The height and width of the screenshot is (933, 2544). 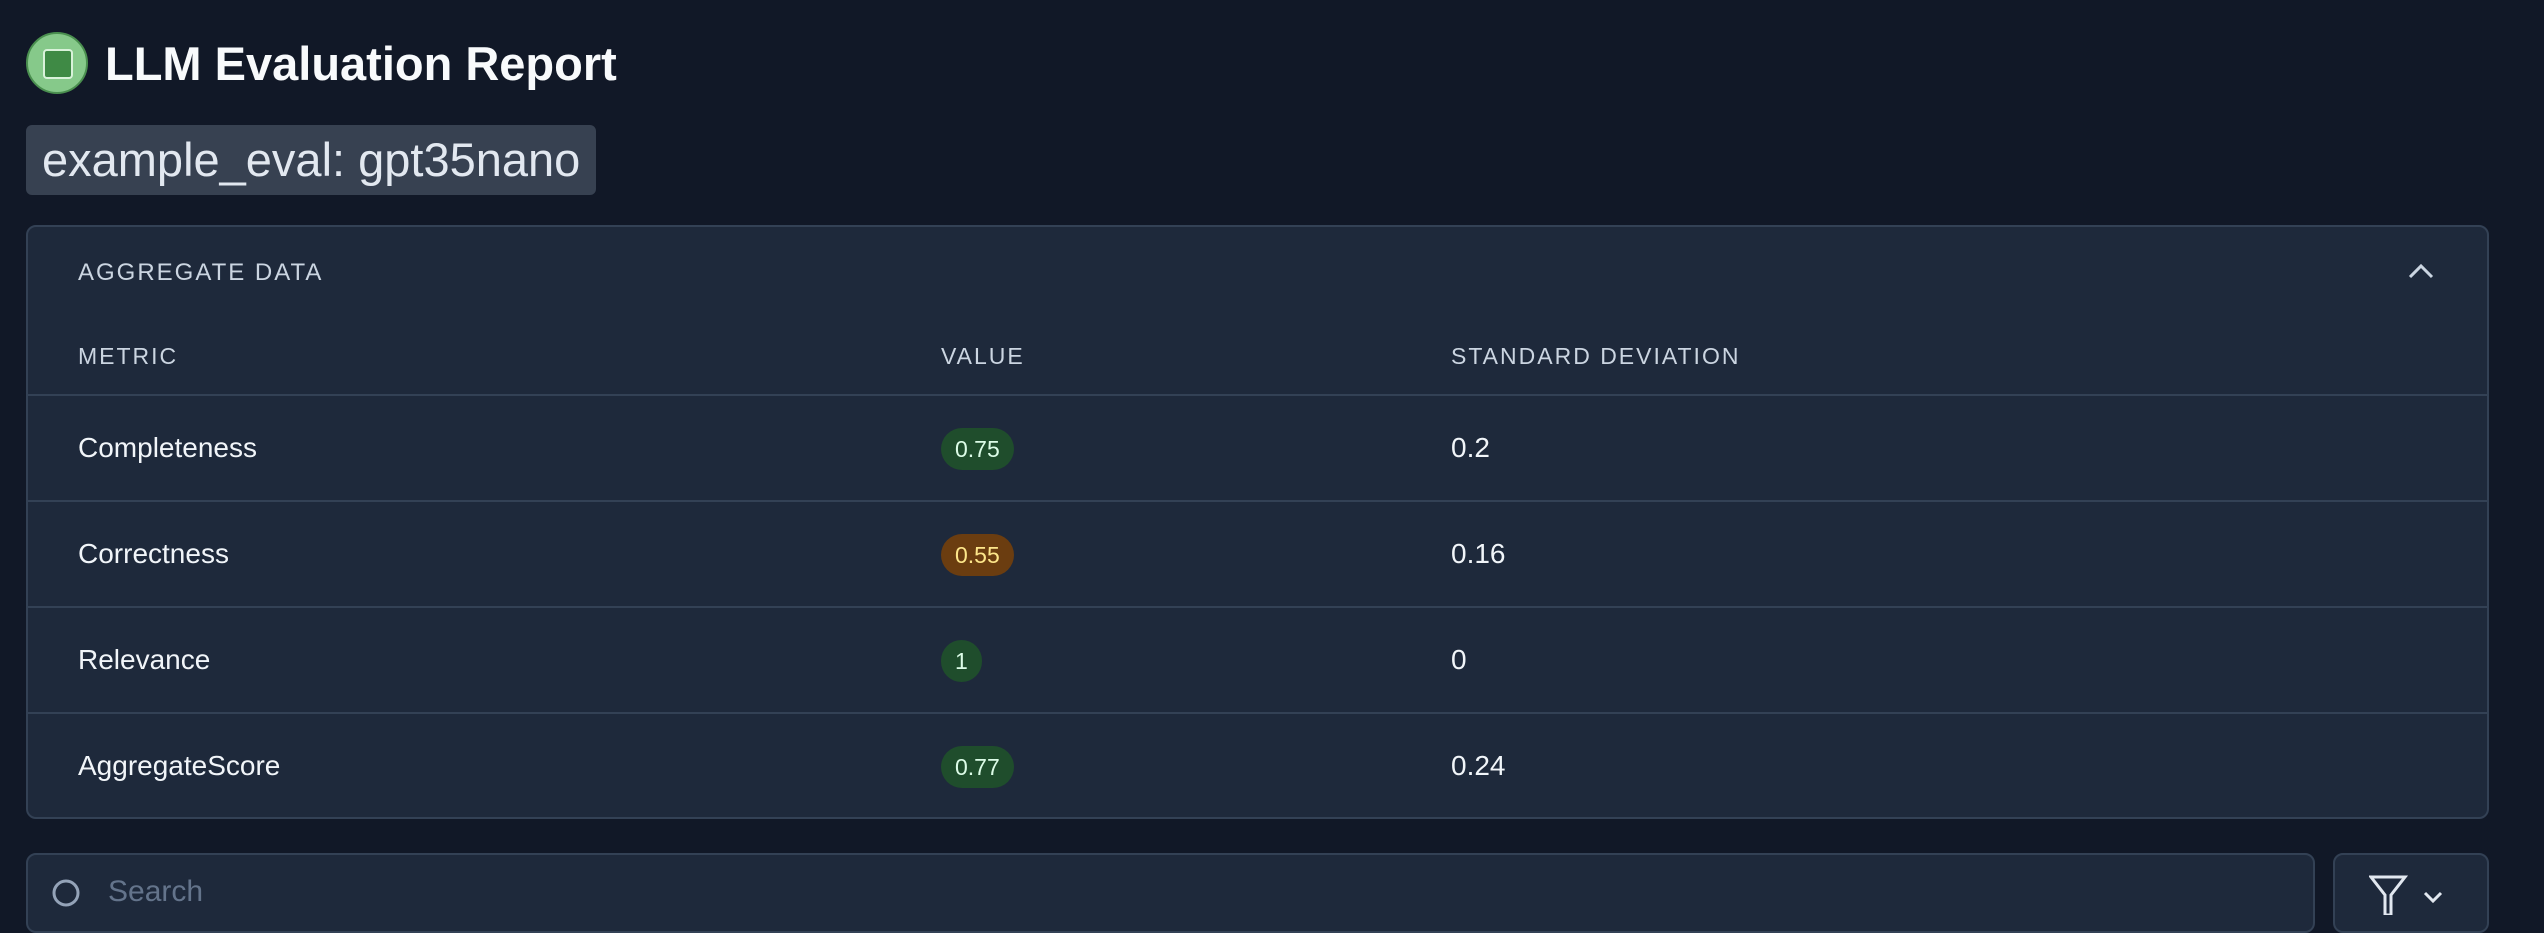 I want to click on std-dev: 0, so click(x=1459, y=659).